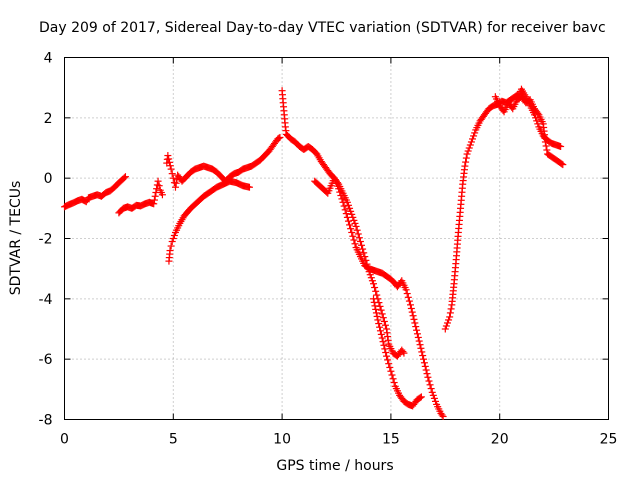 This screenshot has width=640, height=480. Describe the element at coordinates (609, 440) in the screenshot. I see `x-tick-label: 25` at that location.